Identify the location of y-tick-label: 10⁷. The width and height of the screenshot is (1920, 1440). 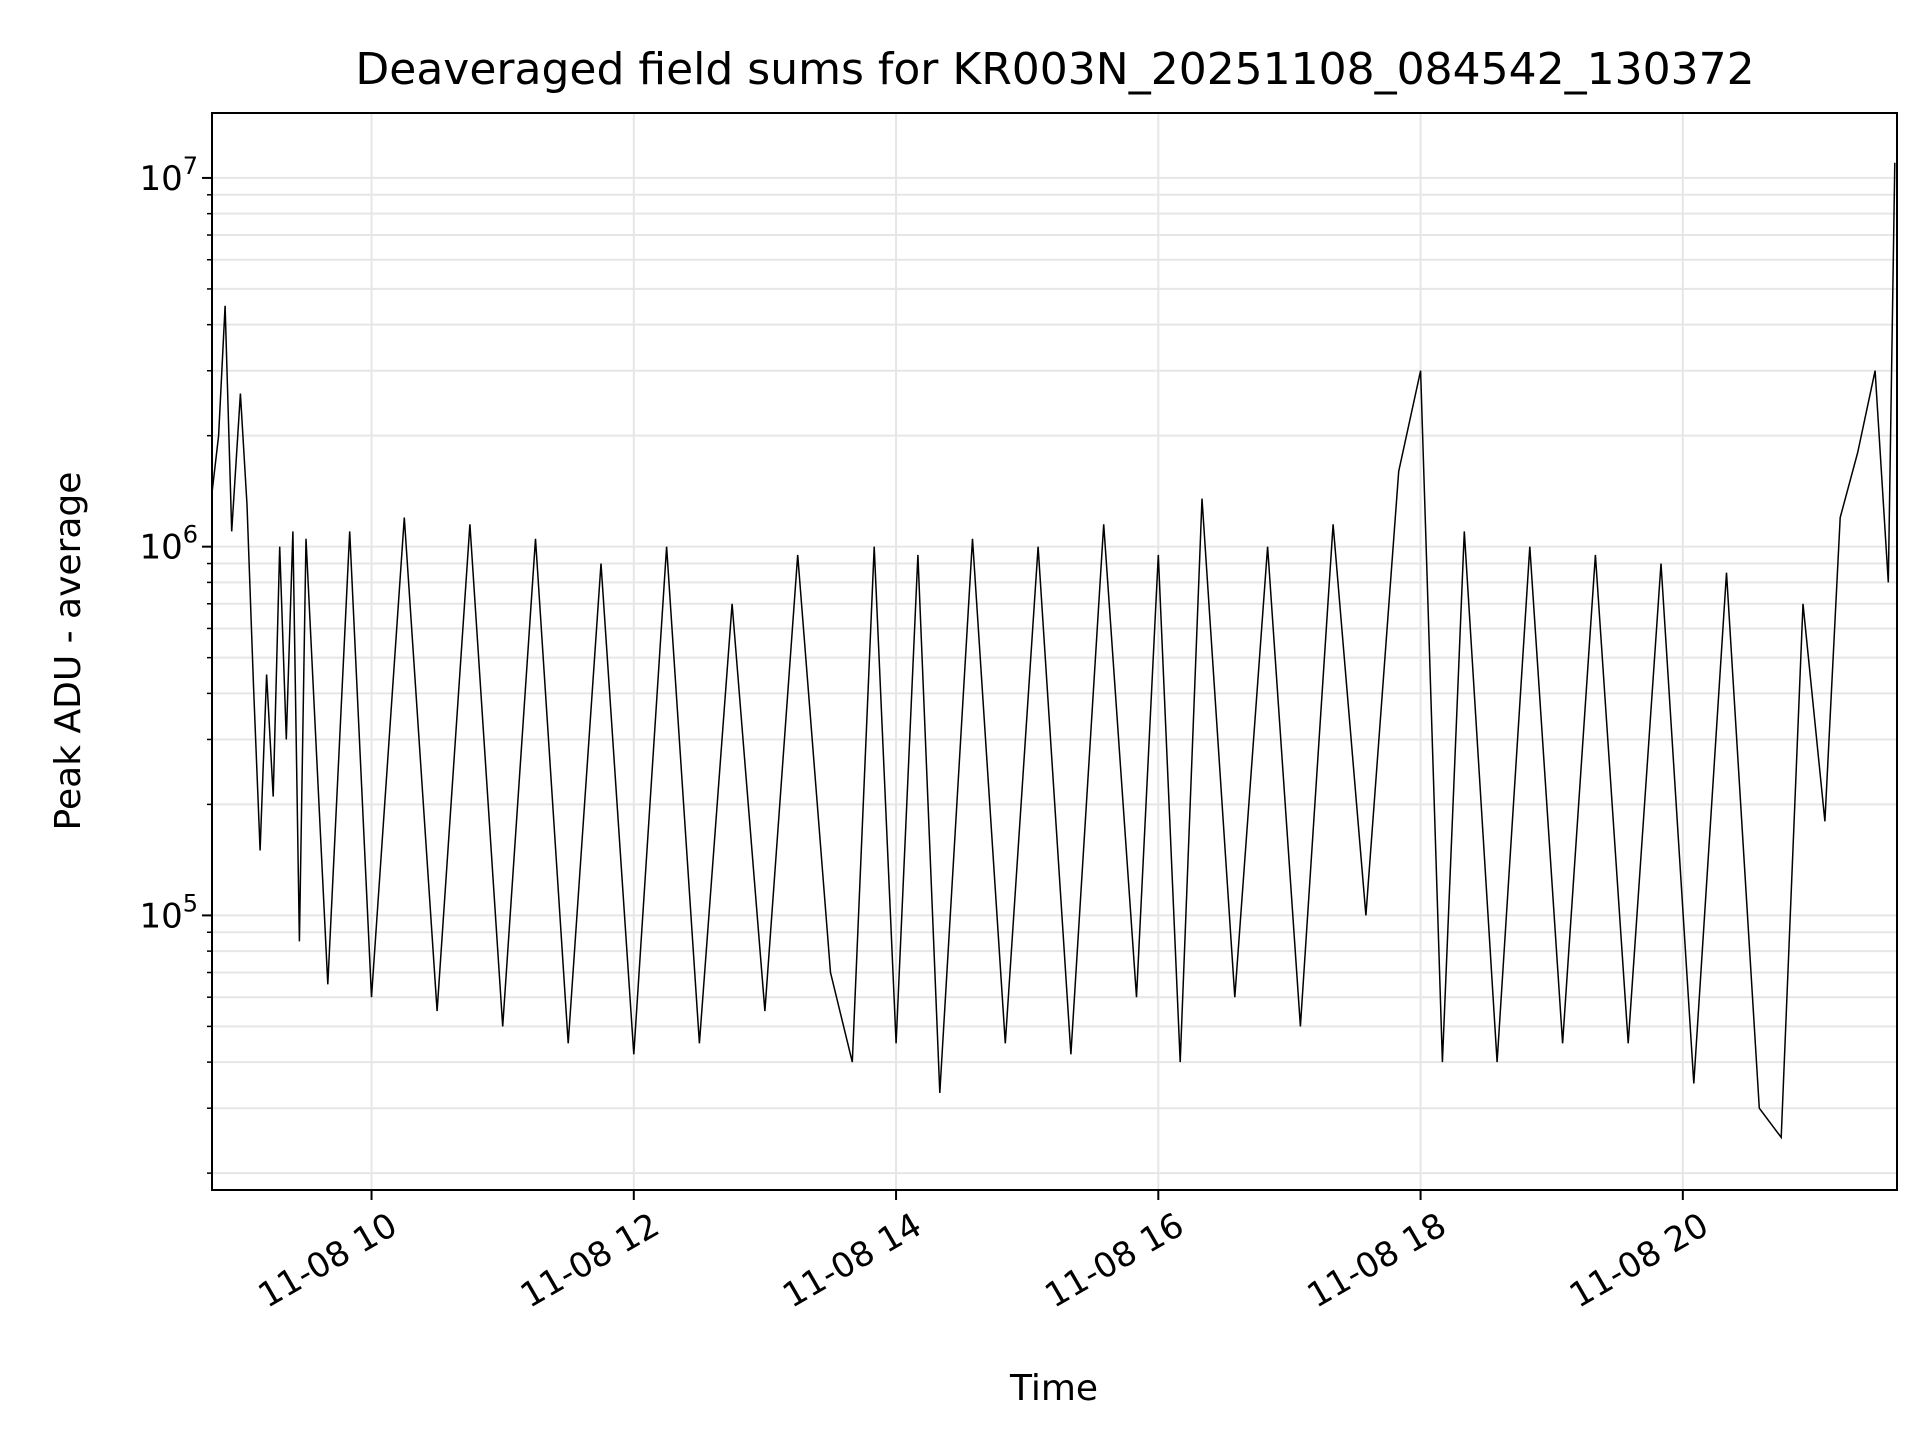
(168, 175).